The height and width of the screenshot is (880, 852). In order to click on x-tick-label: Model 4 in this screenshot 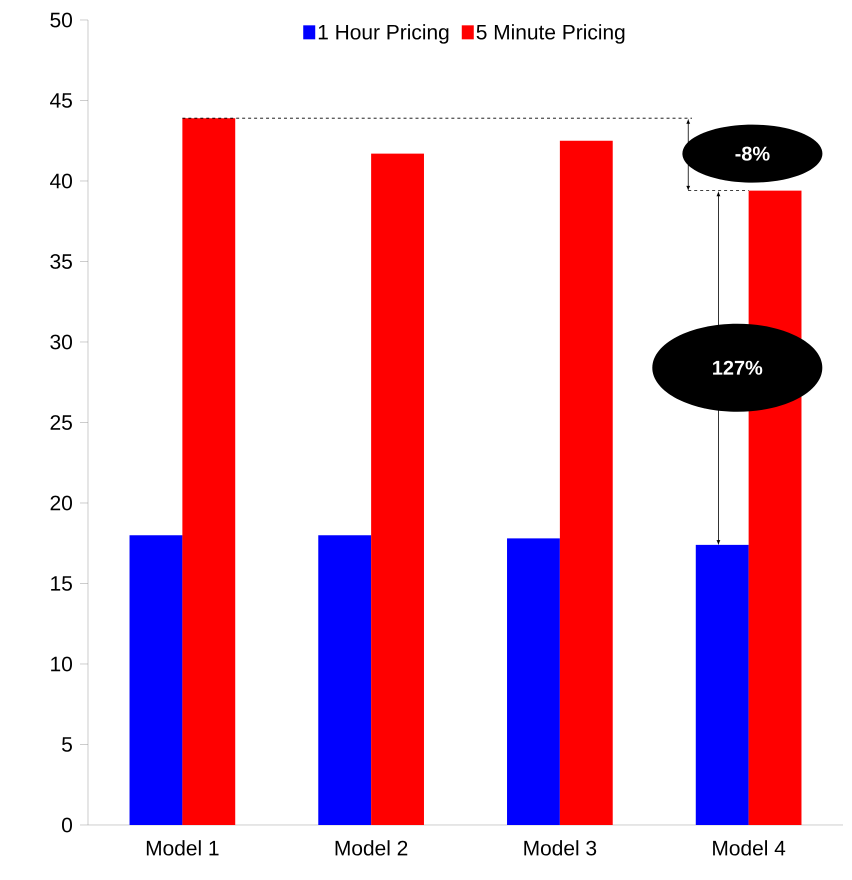, I will do `click(749, 848)`.